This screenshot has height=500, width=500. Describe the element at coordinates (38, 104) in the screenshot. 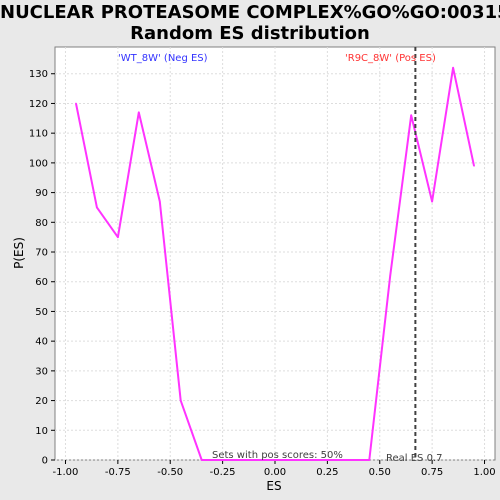

I see `y-tick-label: 120` at that location.